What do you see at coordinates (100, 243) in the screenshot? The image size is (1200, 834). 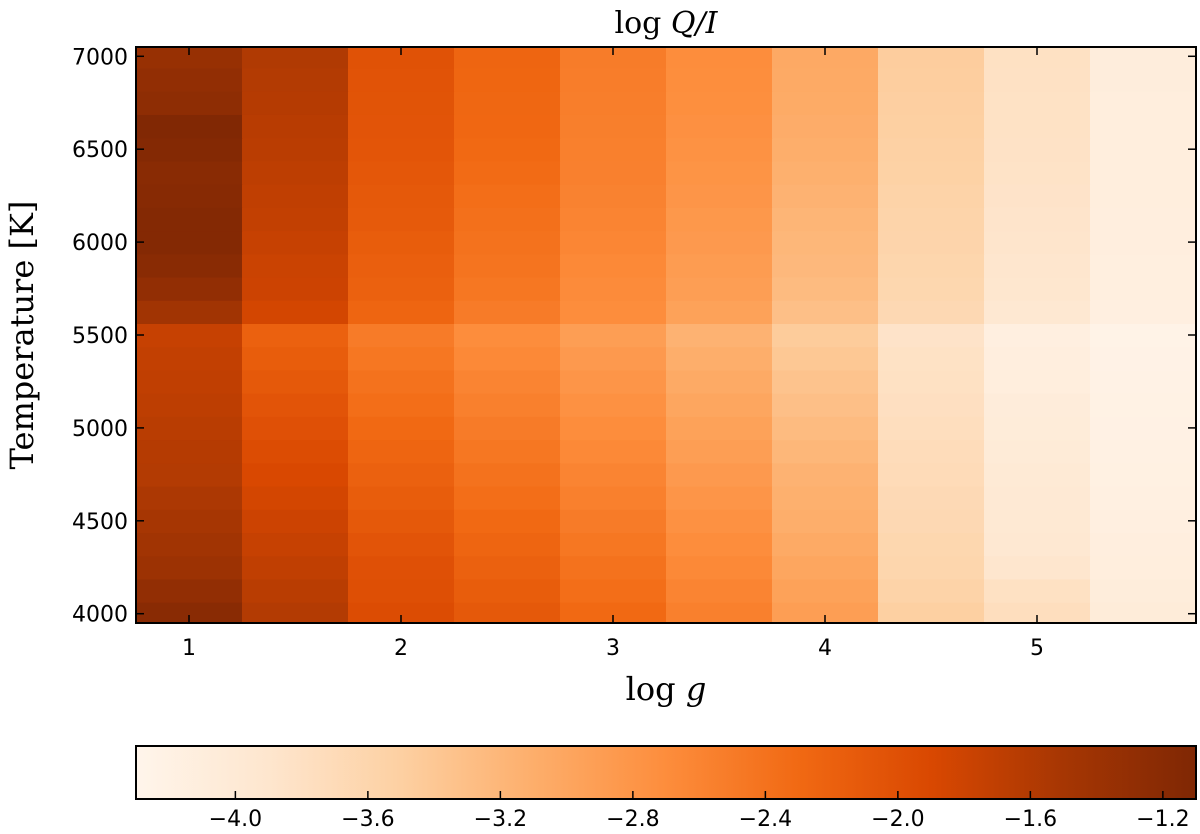 I see `y-tick-label: 6000` at bounding box center [100, 243].